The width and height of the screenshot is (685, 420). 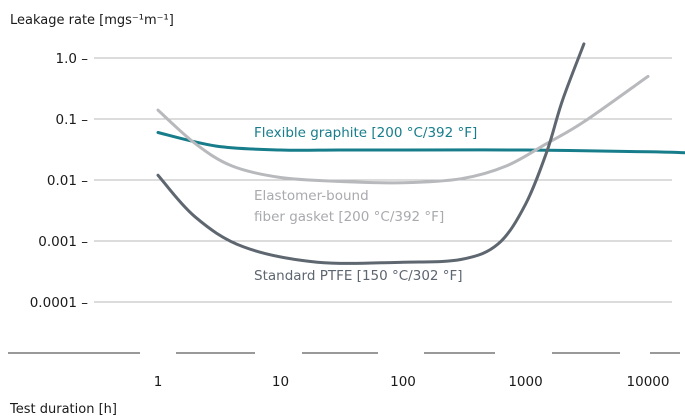 I want to click on y-tick-label: 0.0001 –, so click(x=59, y=303).